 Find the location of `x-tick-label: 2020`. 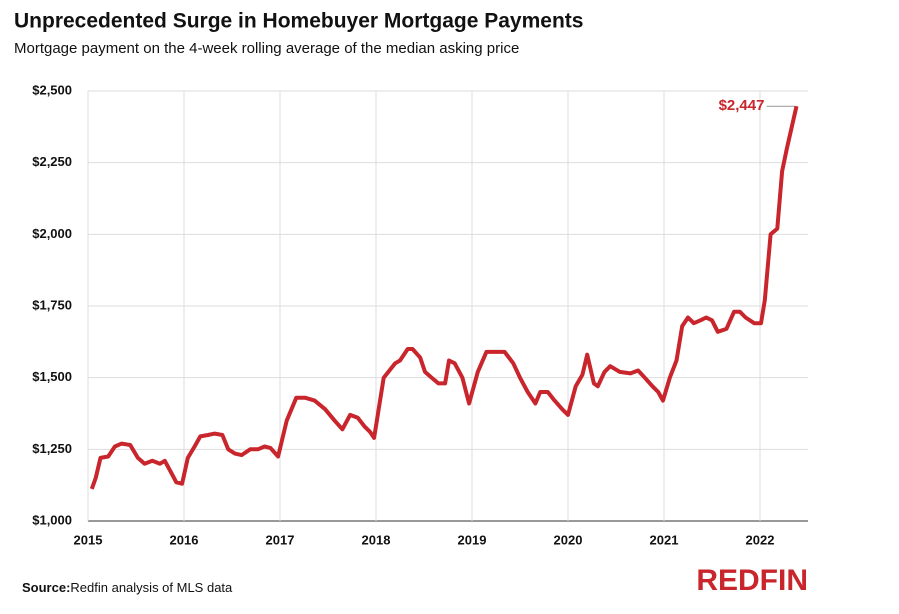

x-tick-label: 2020 is located at coordinates (568, 539).